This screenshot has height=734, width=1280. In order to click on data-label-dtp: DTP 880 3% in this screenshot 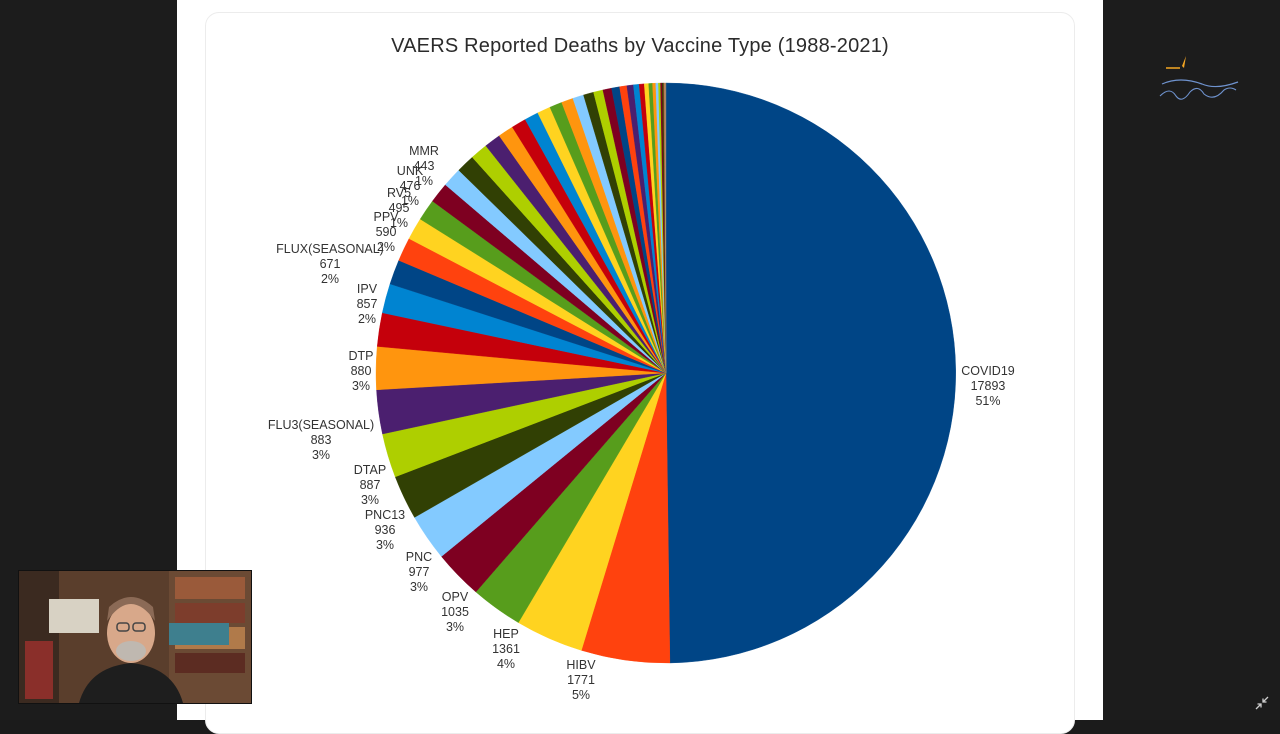, I will do `click(361, 371)`.